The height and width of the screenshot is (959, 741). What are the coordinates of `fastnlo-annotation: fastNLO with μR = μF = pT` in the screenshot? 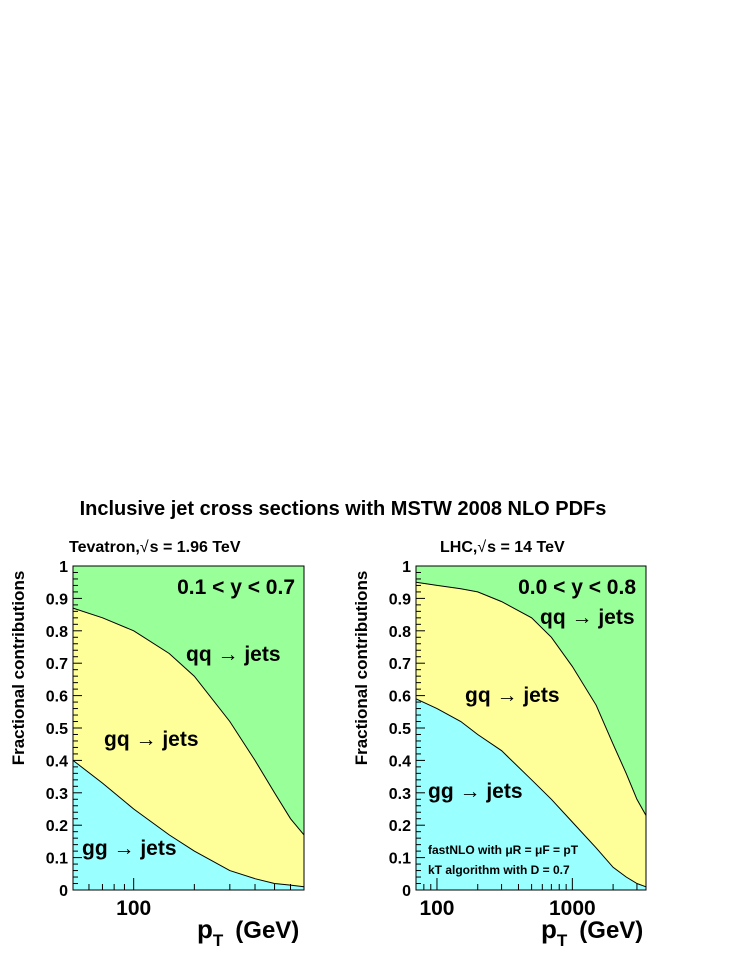 It's located at (503, 850).